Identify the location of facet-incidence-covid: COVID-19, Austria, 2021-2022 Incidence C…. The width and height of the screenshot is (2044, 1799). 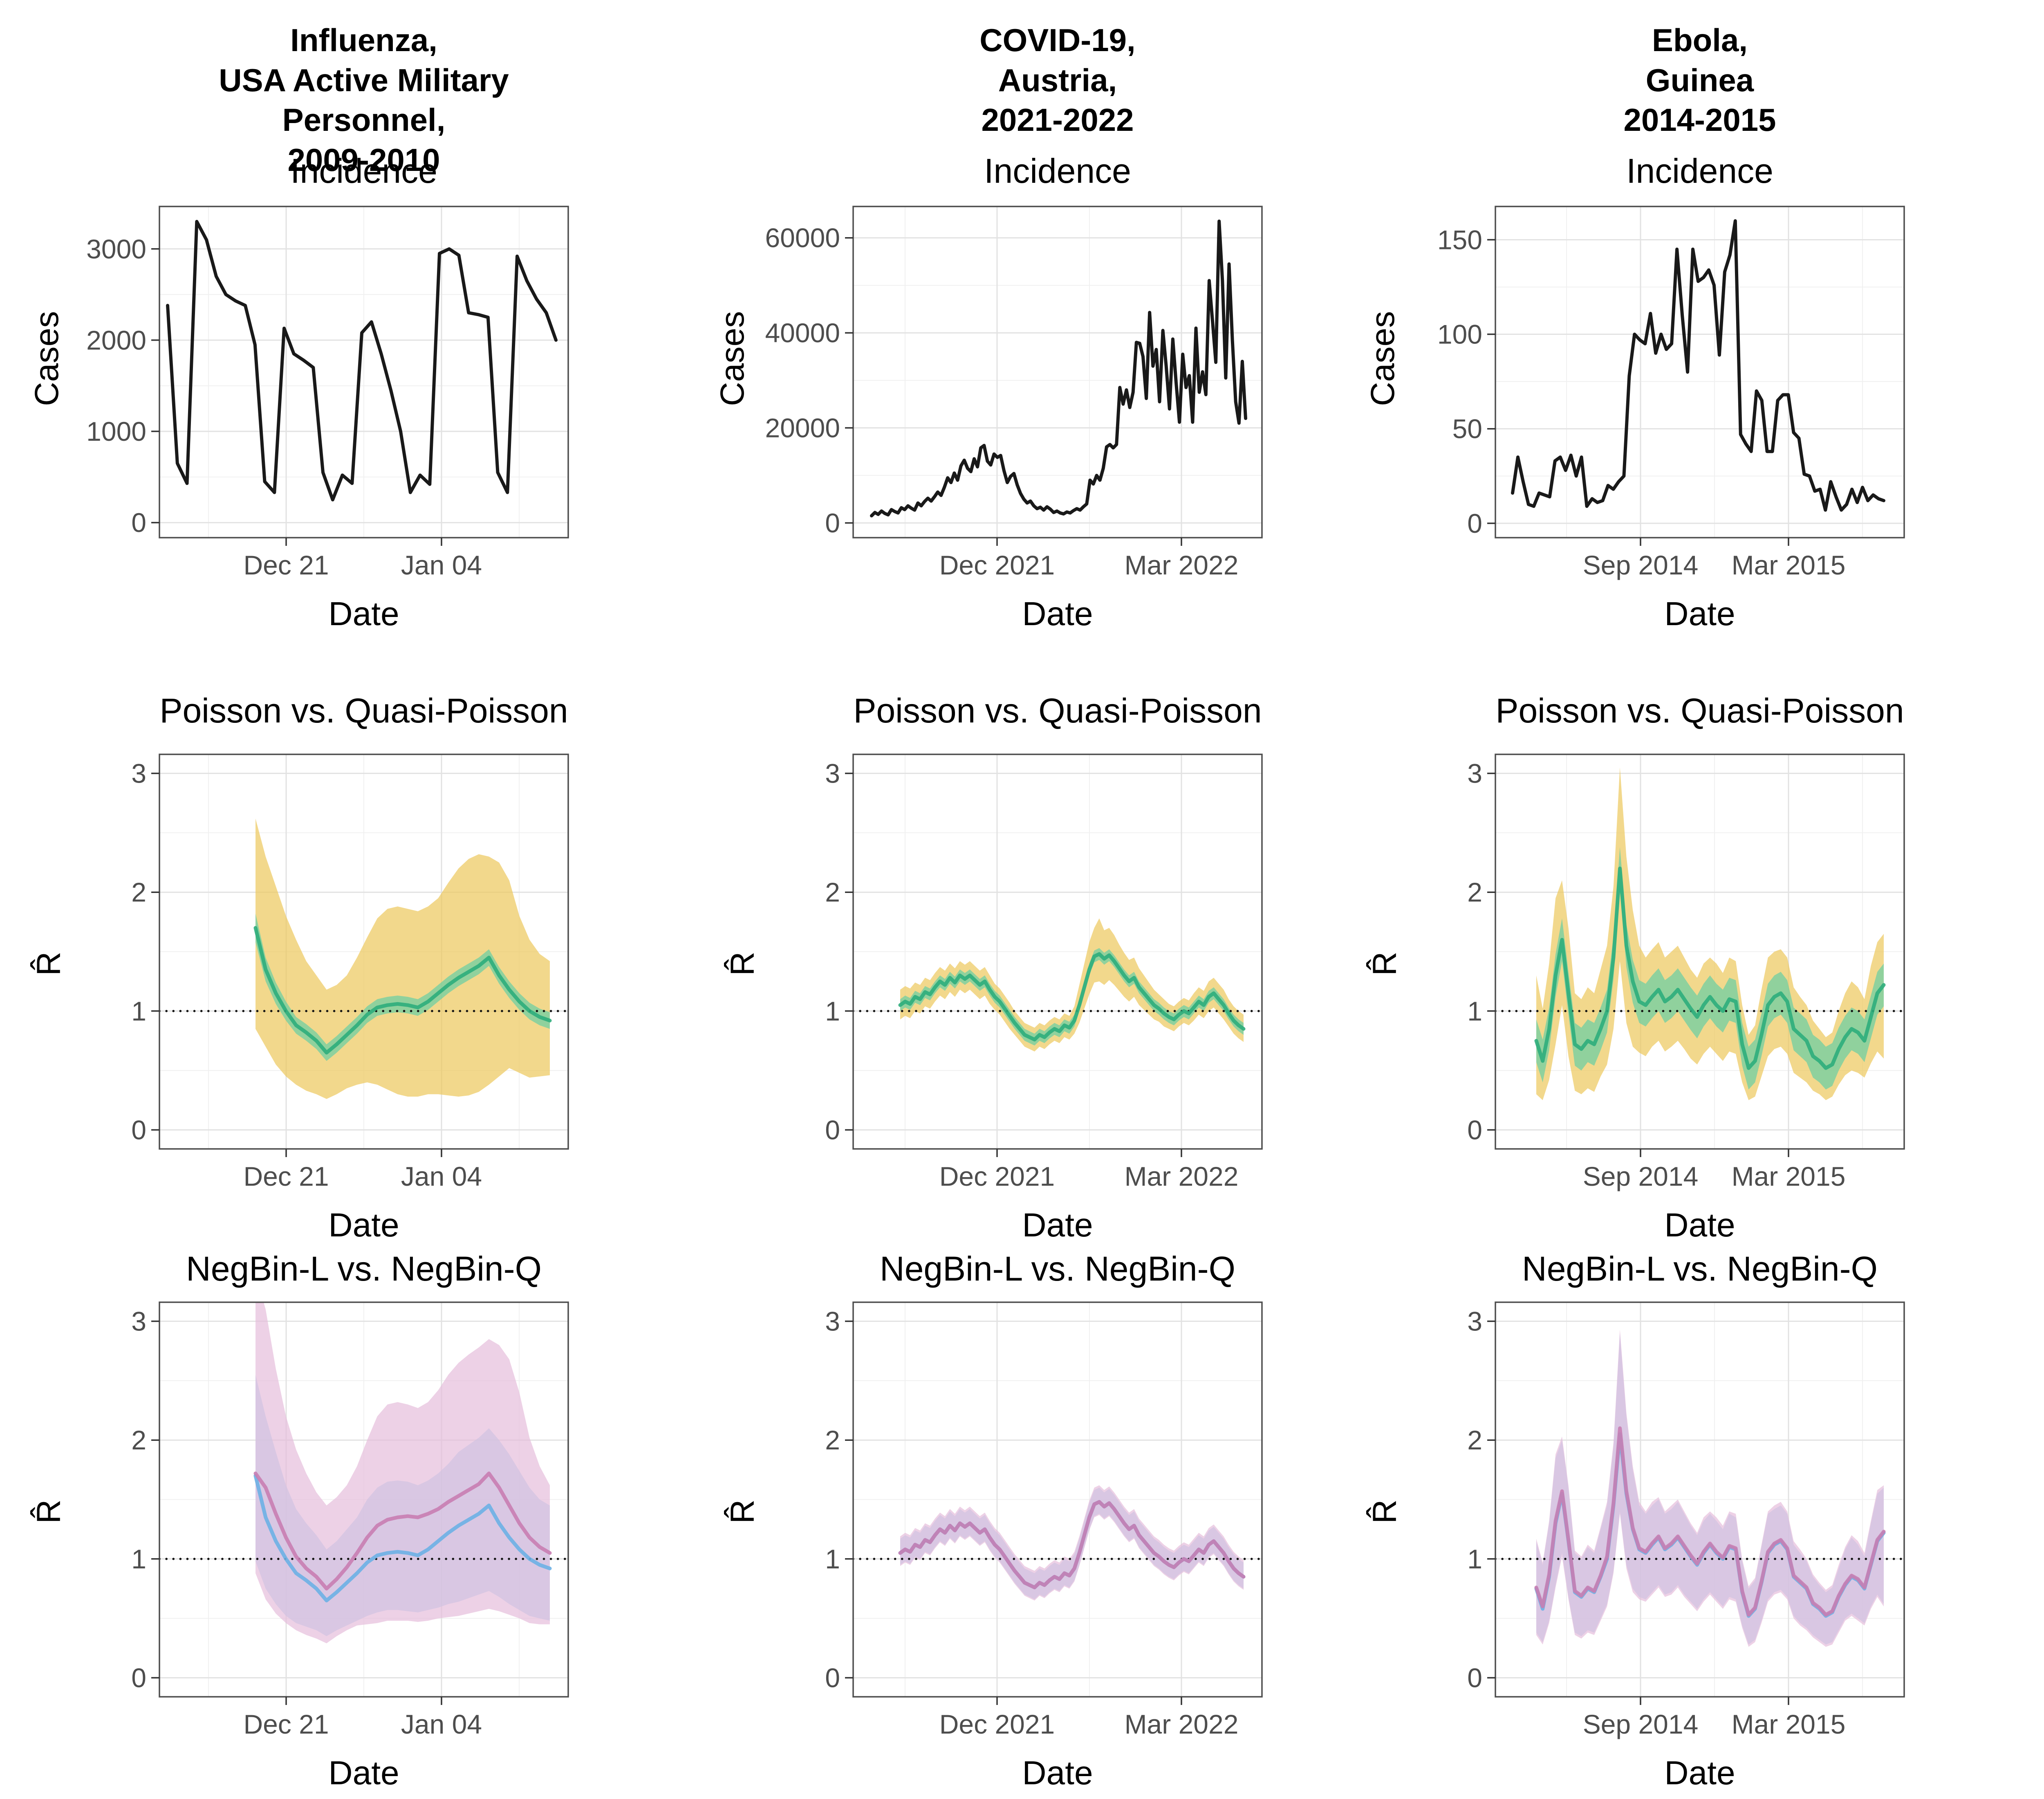
(1043, 327).